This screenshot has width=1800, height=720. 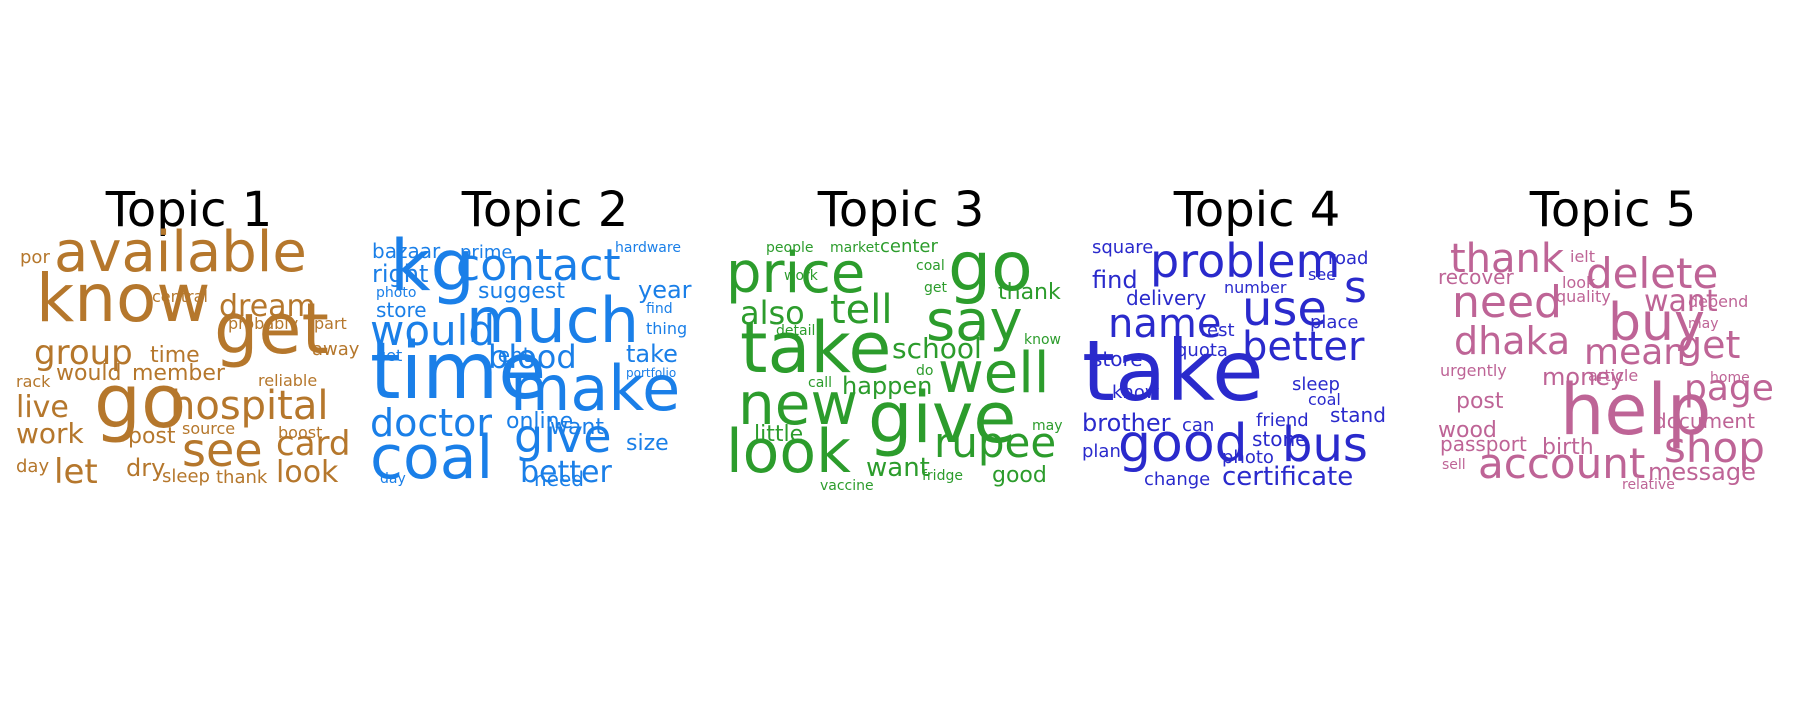 What do you see at coordinates (393, 479) in the screenshot?
I see `cloud-word-day: day` at bounding box center [393, 479].